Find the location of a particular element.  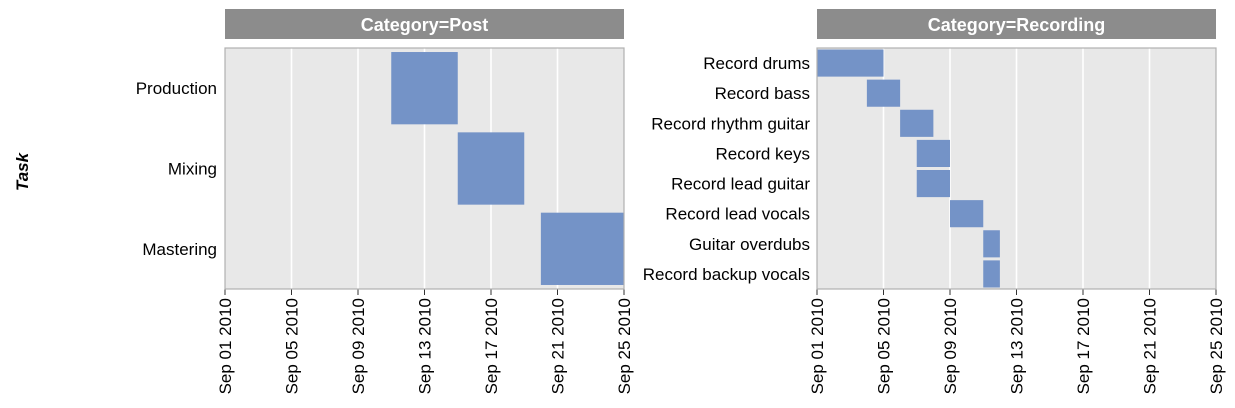

task-bar-record-rhythm-guitar is located at coordinates (917, 123).